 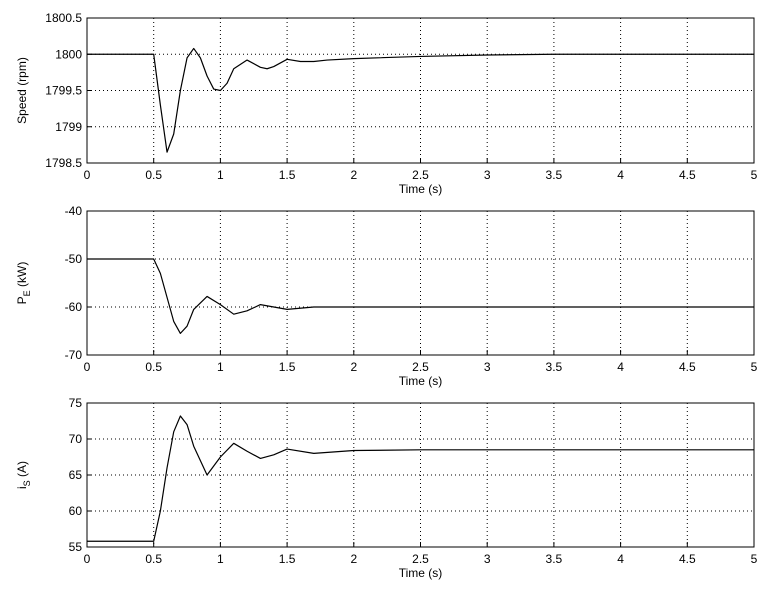 I want to click on y-axis-label-part: S, so click(x=27, y=483).